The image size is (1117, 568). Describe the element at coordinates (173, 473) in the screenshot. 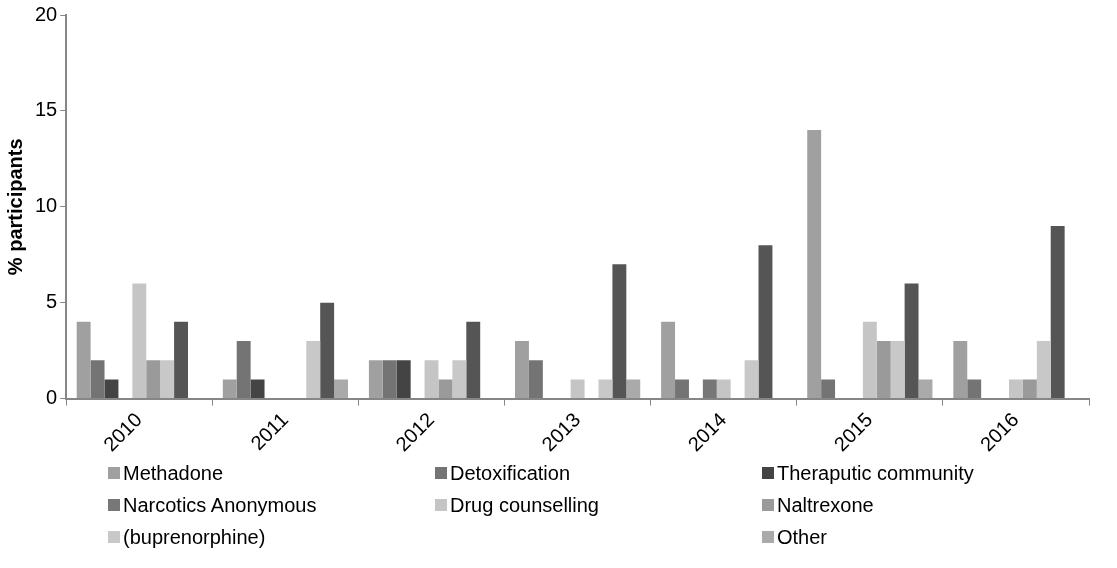

I see `legend-label: Methadone` at that location.